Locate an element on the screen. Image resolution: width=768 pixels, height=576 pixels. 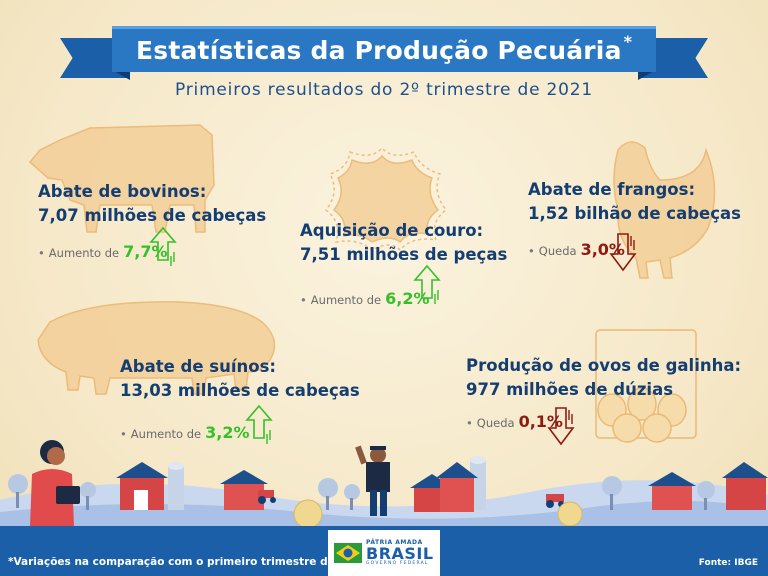
farmer-man-illustration is located at coordinates (372, 480).